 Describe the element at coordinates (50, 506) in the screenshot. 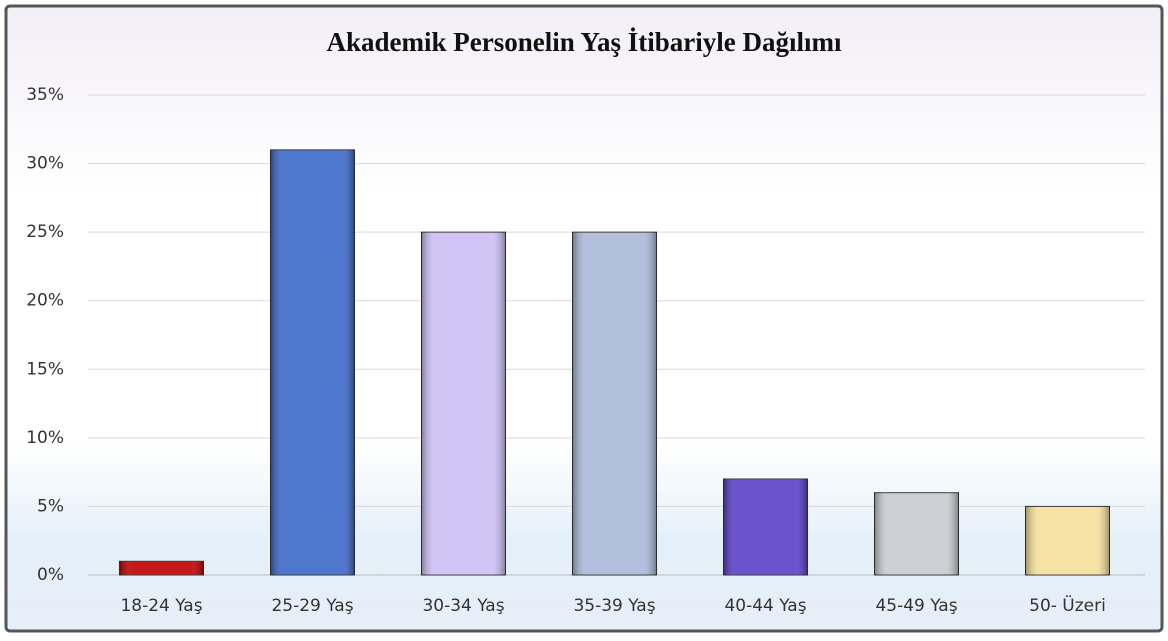

I see `y-tick-label: 5%` at that location.